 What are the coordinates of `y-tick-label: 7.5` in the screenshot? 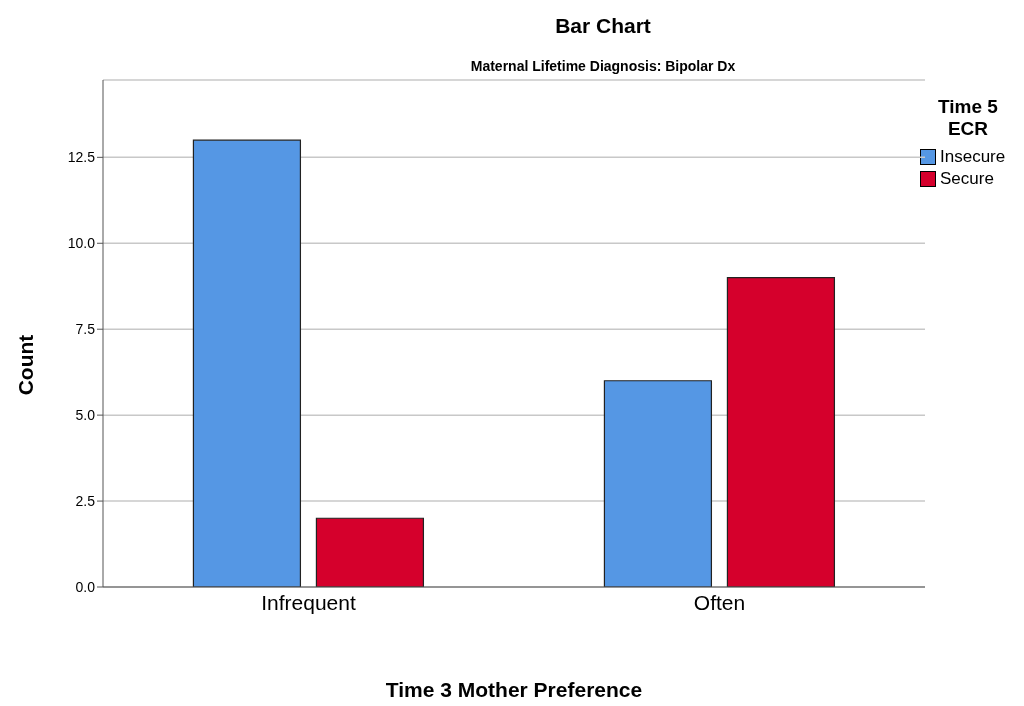 It's located at (85, 329).